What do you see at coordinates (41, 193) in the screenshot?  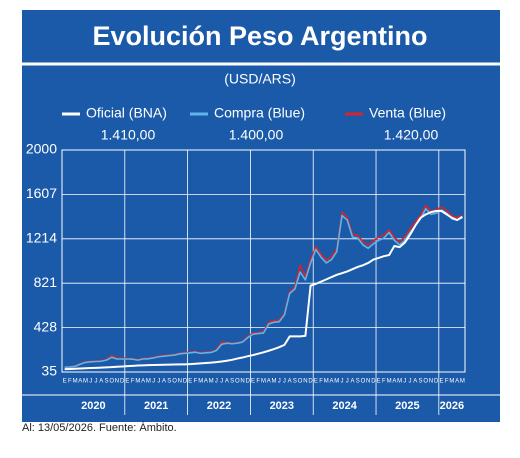 I see `y-tick-label: 1607` at bounding box center [41, 193].